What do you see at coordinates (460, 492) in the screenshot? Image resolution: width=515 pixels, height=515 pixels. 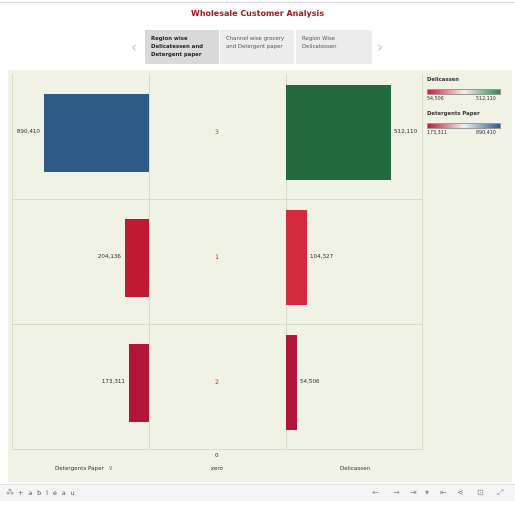 I see `share-icon: ⋖` at bounding box center [460, 492].